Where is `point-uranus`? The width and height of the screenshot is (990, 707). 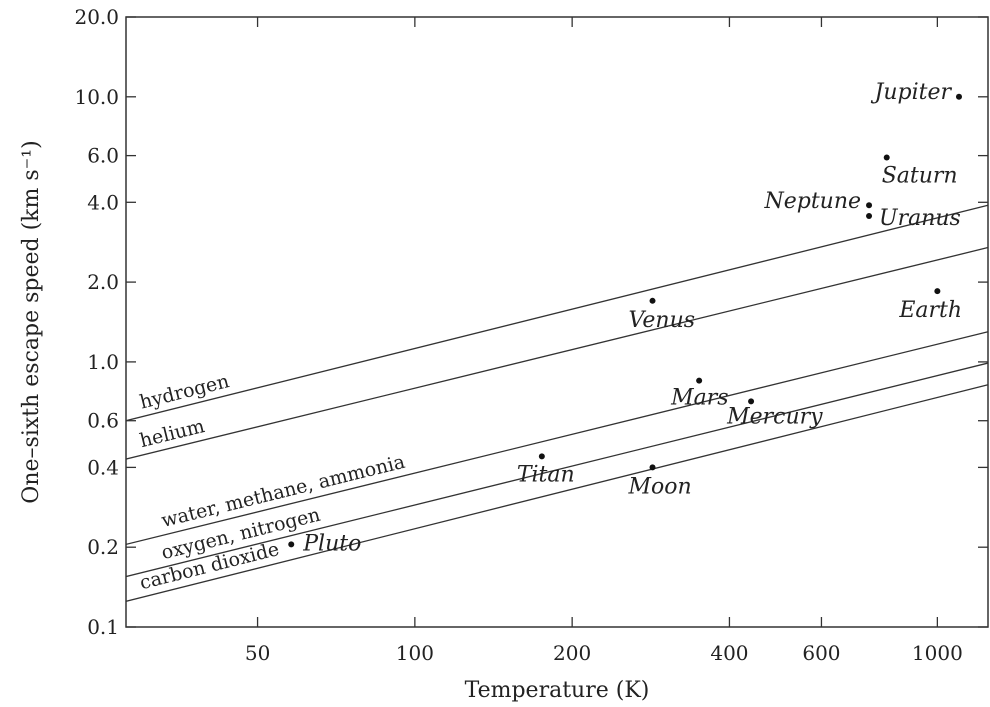
point-uranus is located at coordinates (869, 216).